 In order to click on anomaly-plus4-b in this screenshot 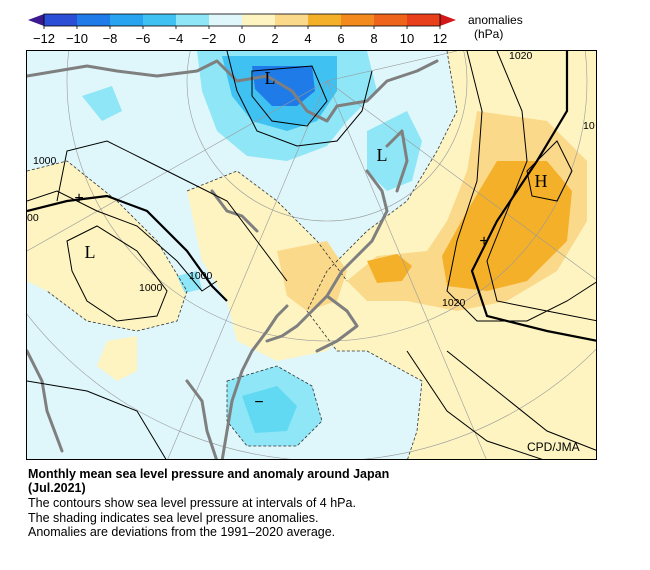, I will do `click(389, 268)`.